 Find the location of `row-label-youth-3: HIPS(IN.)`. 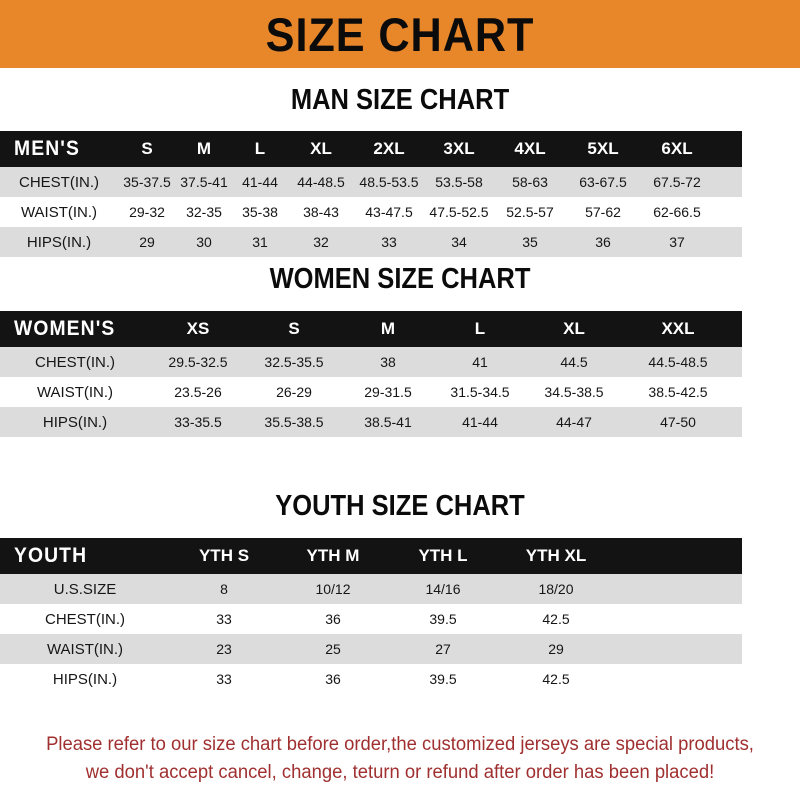

row-label-youth-3: HIPS(IN.) is located at coordinates (85, 679).